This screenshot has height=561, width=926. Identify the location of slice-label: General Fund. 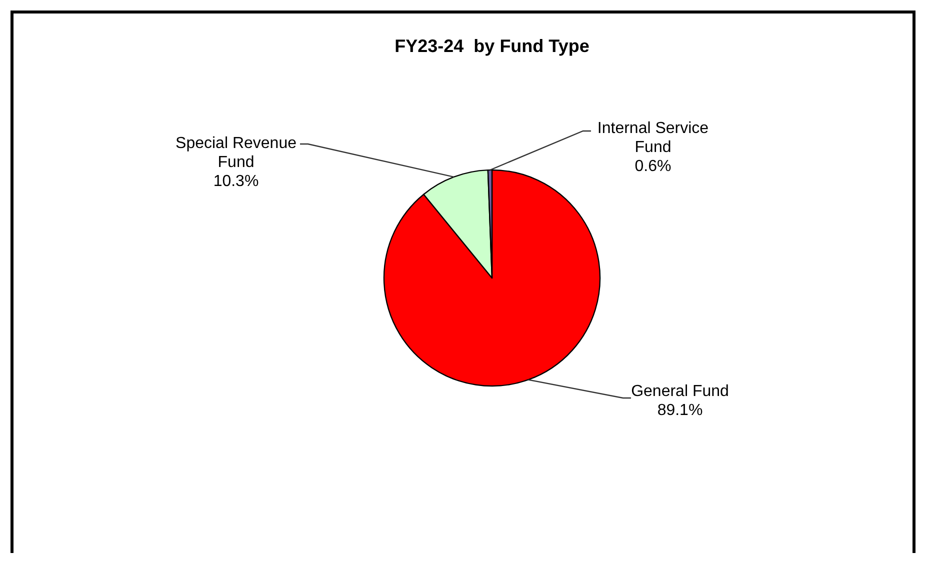
(680, 391).